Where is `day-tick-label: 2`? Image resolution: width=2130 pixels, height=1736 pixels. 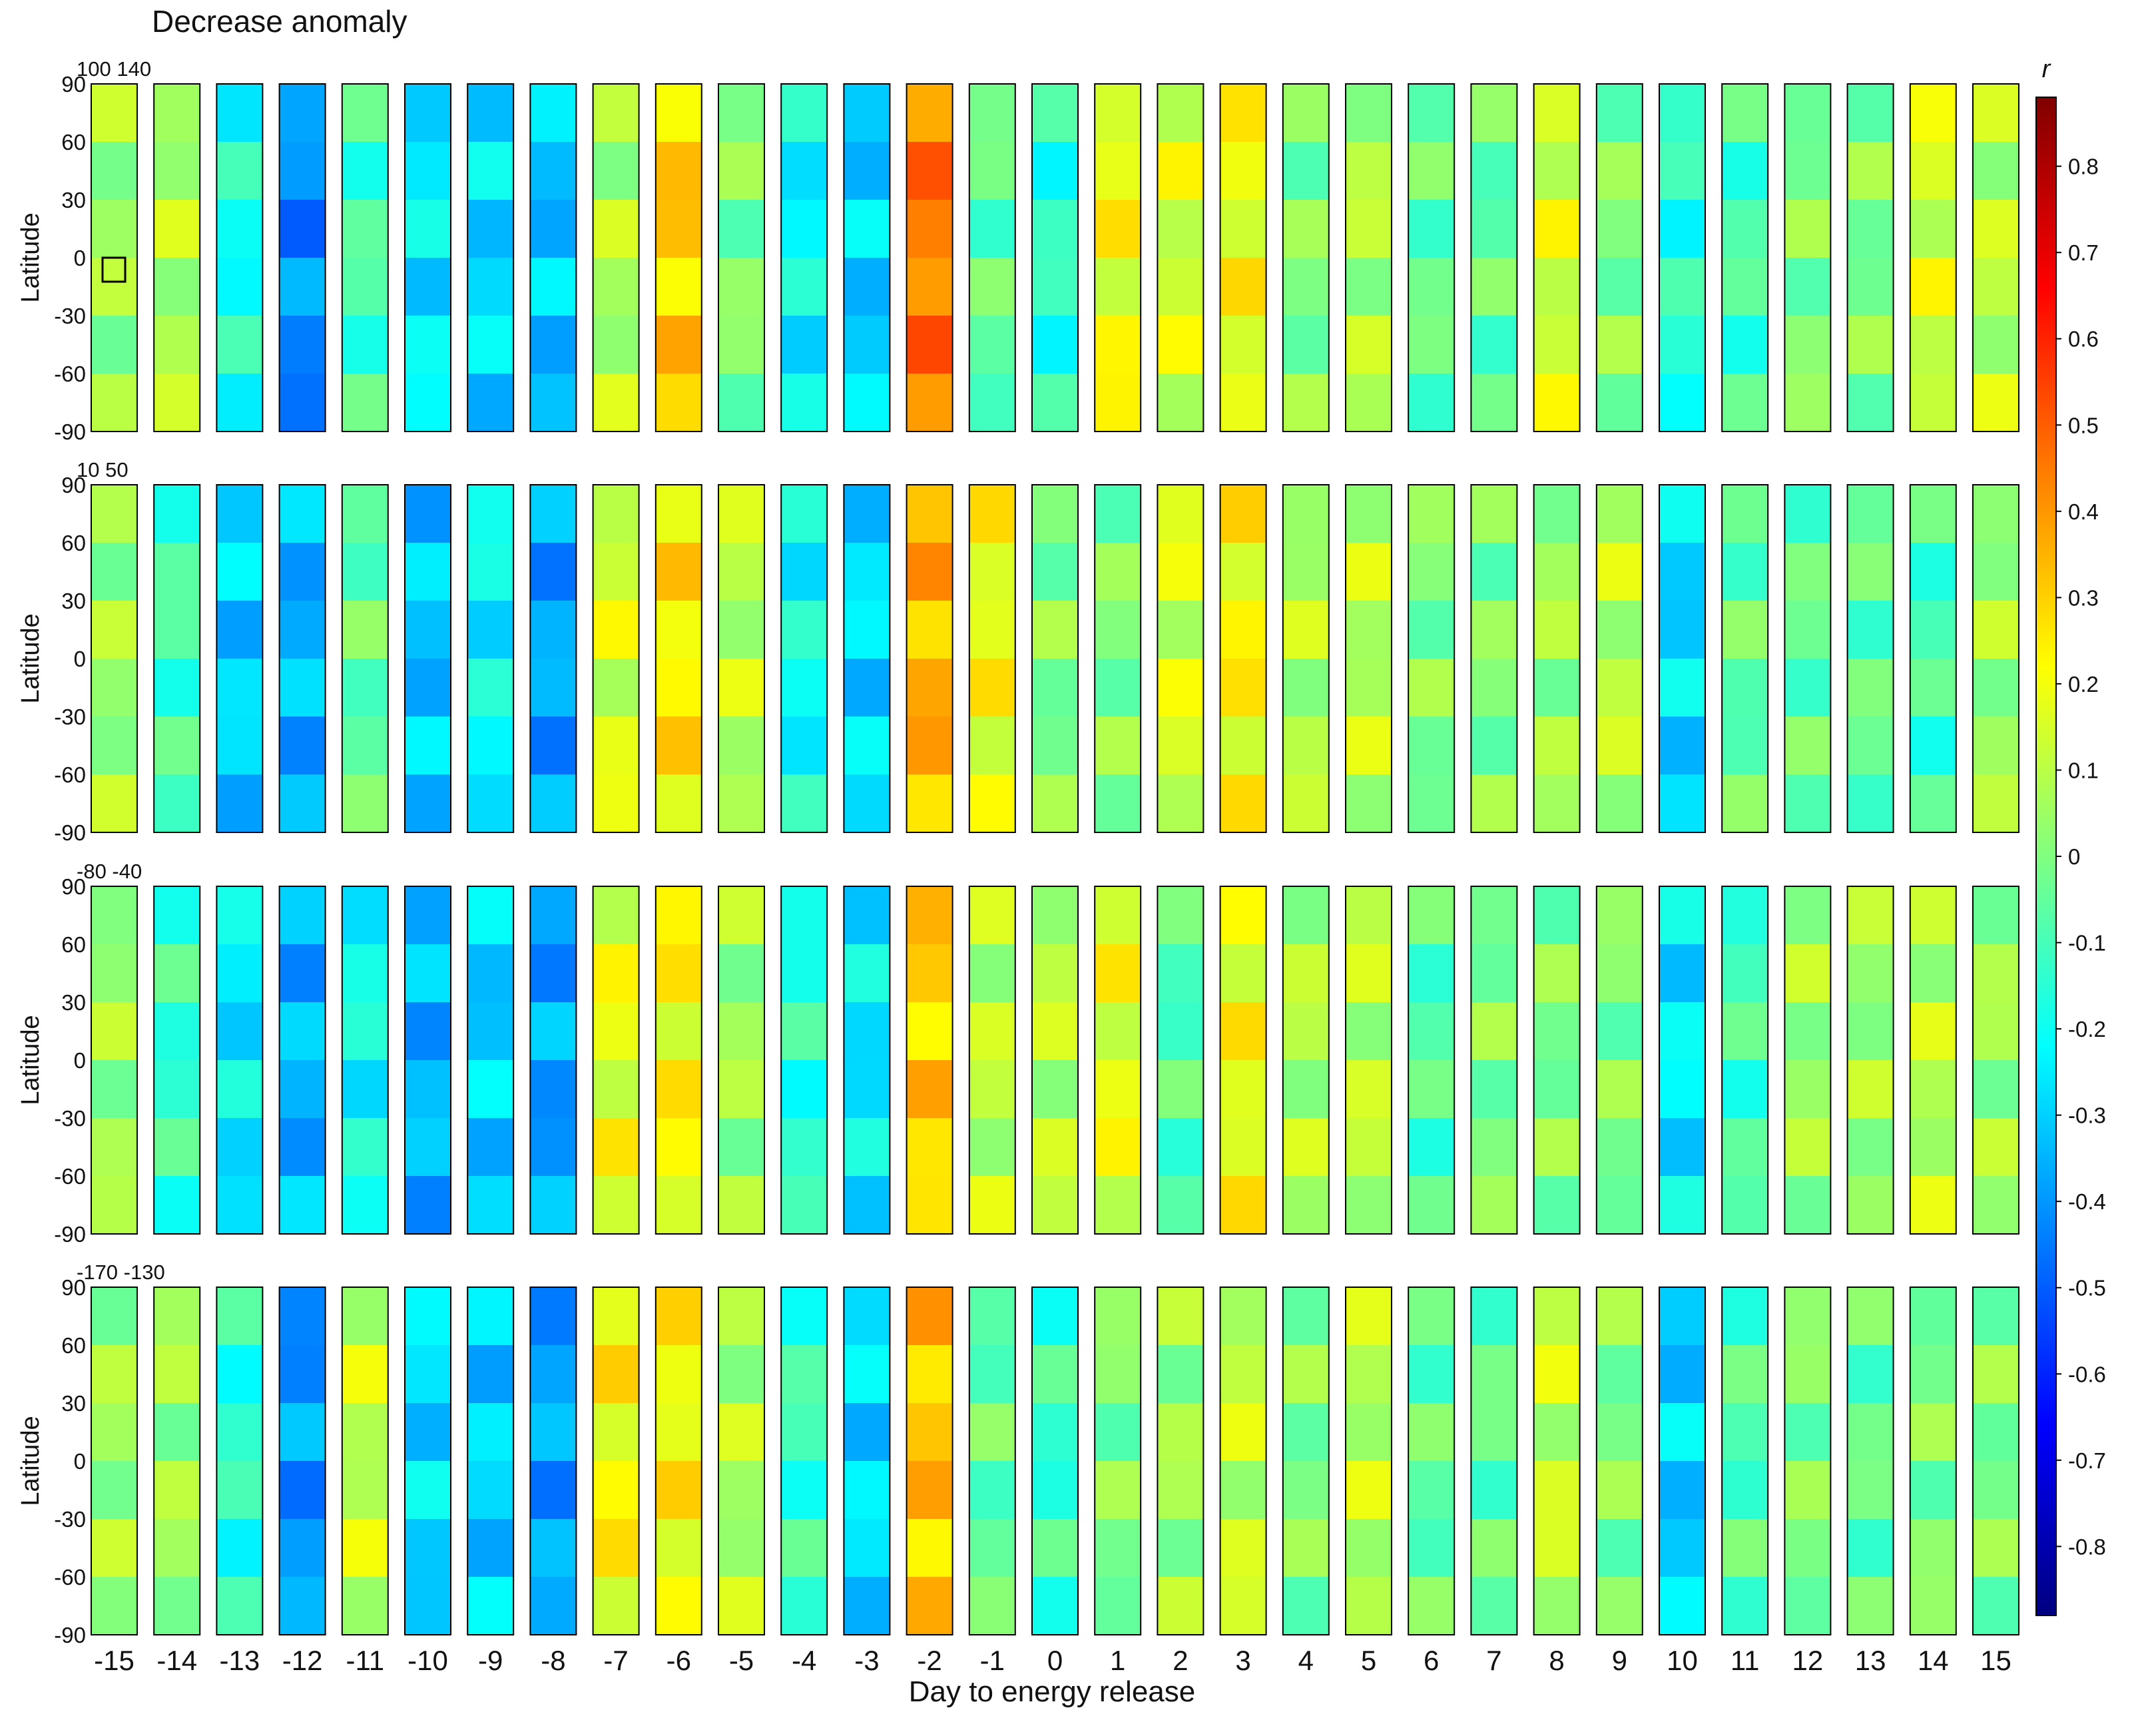 day-tick-label: 2 is located at coordinates (1181, 1660).